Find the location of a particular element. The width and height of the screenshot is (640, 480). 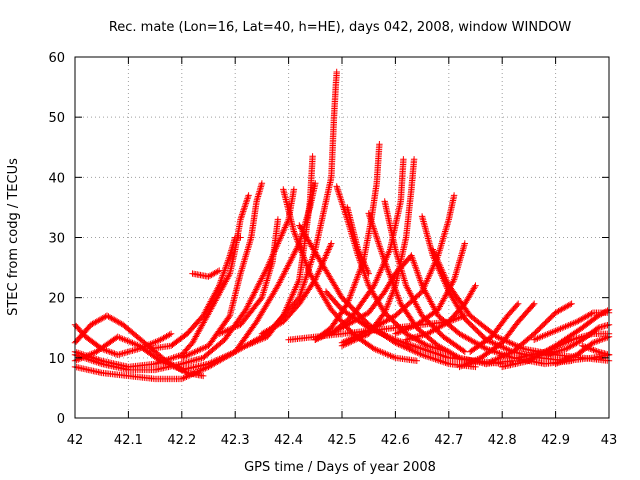

x-tick-label: 42.8 is located at coordinates (502, 440).